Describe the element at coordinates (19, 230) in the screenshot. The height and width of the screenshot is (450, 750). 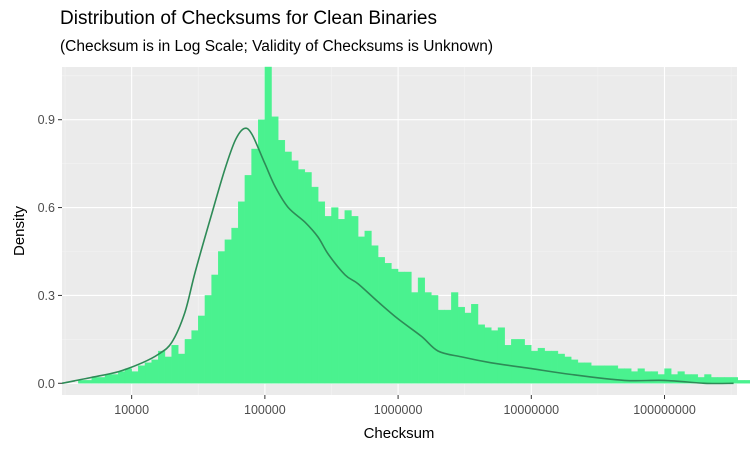
I see `y-axis-title: Density` at that location.